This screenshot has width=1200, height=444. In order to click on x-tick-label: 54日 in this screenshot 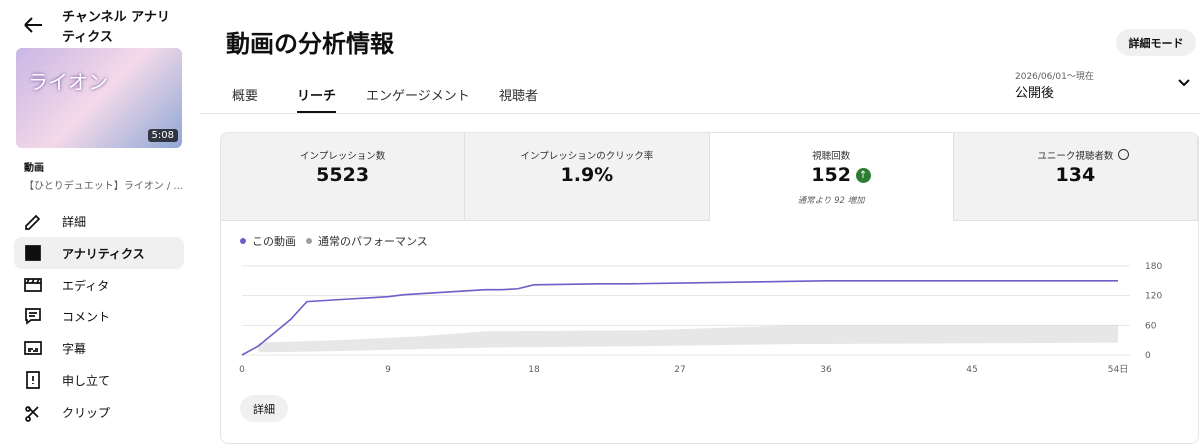, I will do `click(1118, 369)`.